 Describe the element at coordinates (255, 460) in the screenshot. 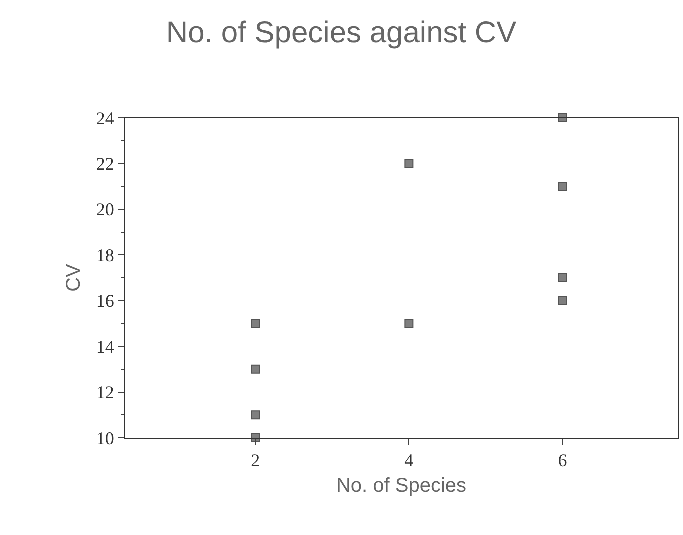

I see `x-tick-label: 2` at that location.